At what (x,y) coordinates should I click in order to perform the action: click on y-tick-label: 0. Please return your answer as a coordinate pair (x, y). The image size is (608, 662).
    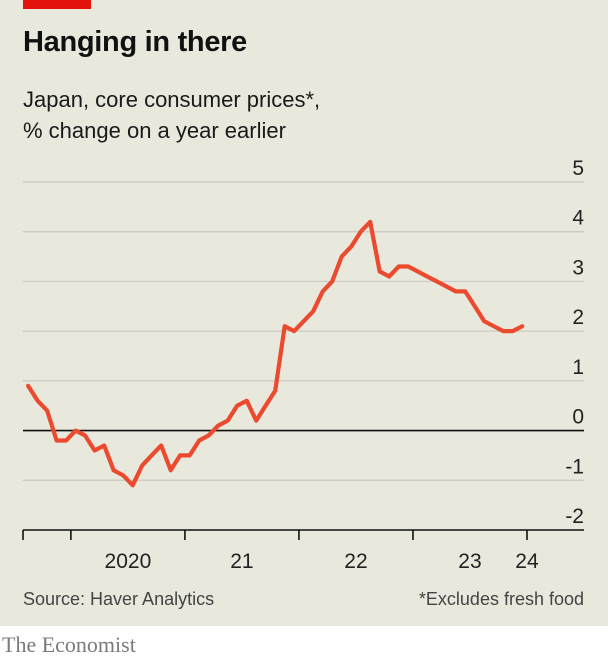
    Looking at the image, I should click on (578, 417).